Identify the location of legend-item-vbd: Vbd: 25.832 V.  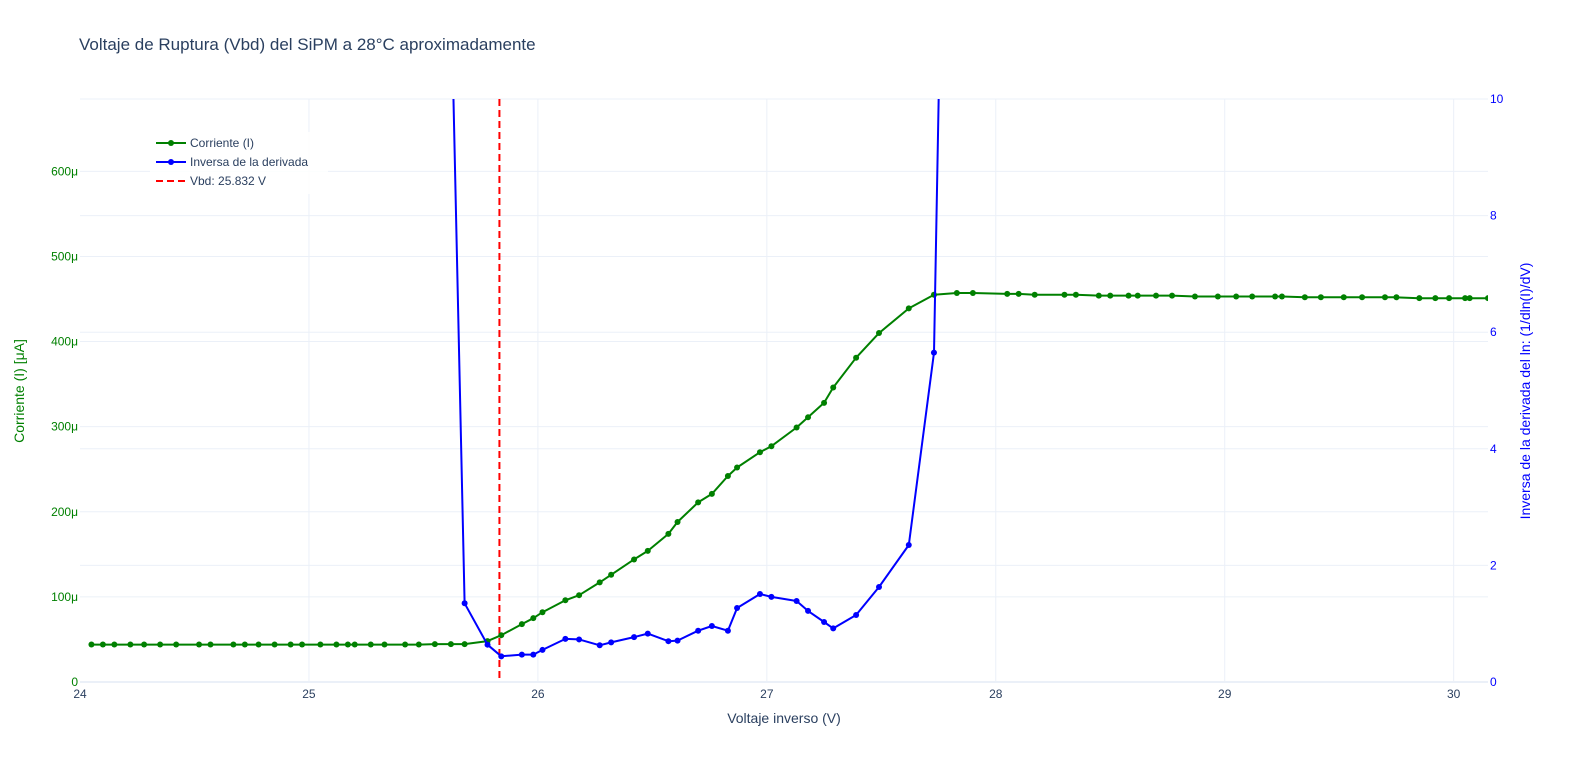
(211, 181).